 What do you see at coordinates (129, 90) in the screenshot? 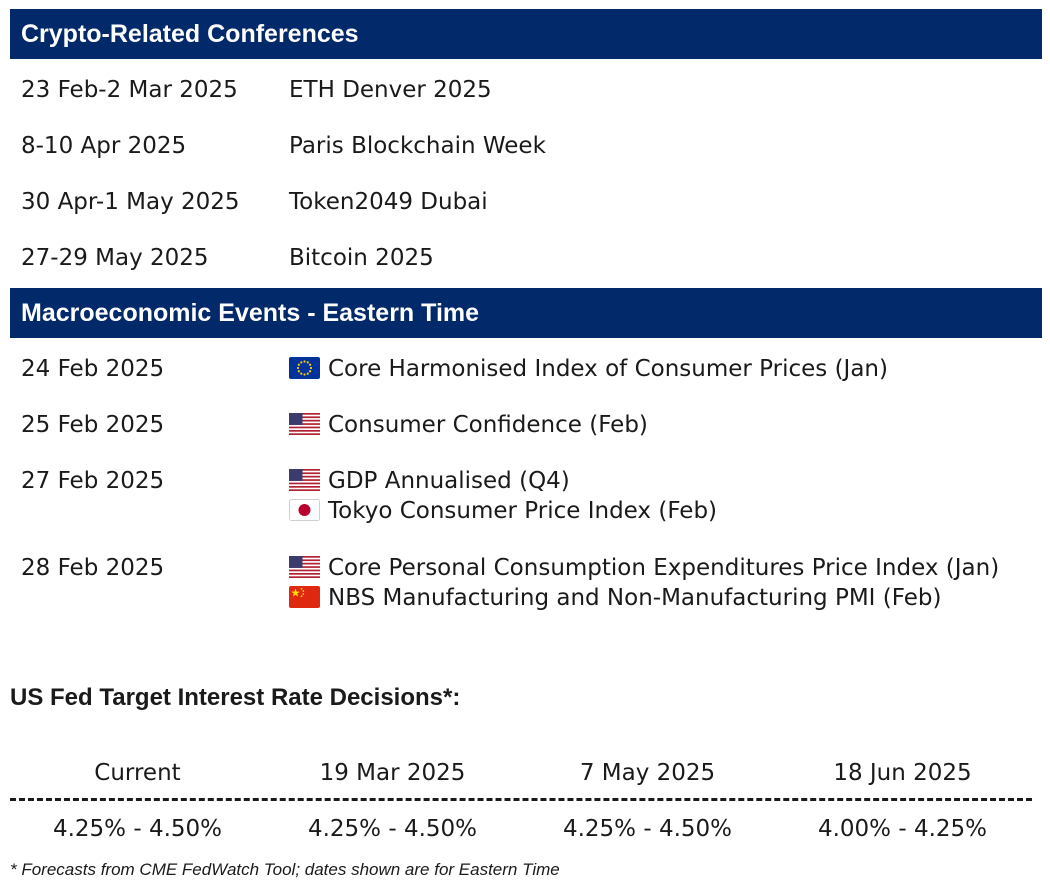
I see `conference-date: 23 Feb-2 Mar 2025` at bounding box center [129, 90].